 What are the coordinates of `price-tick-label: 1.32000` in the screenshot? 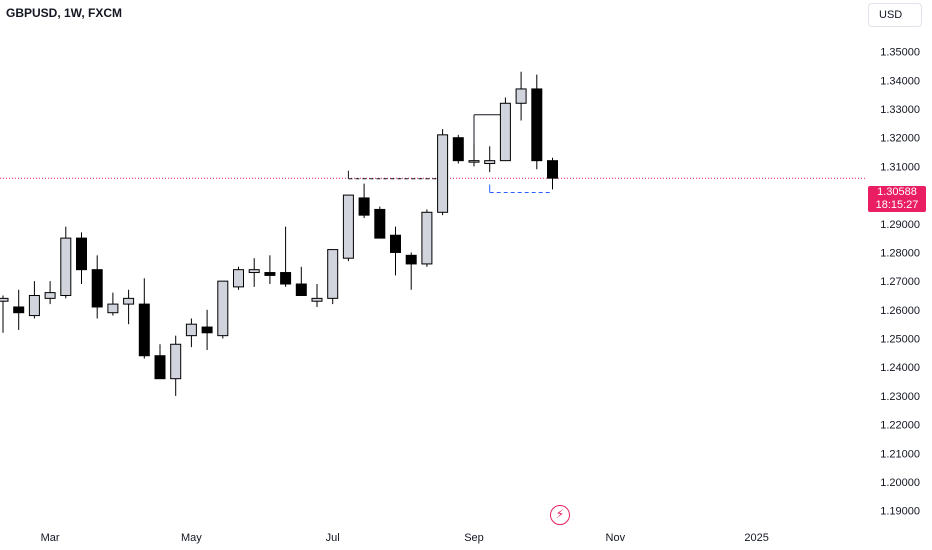 It's located at (900, 139).